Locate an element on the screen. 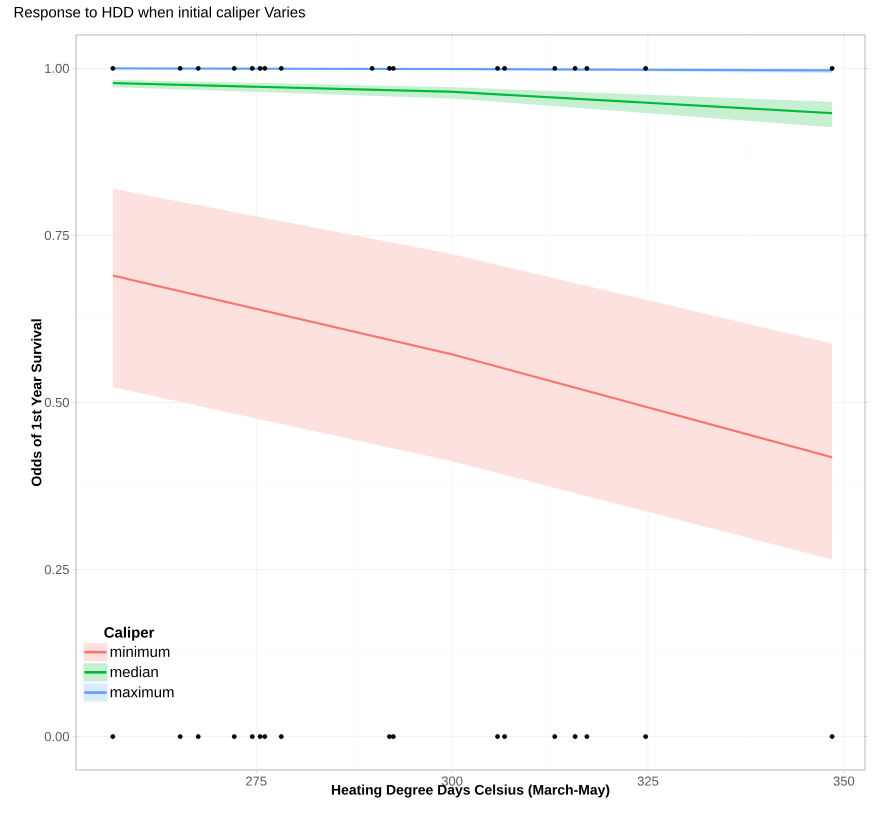 The width and height of the screenshot is (877, 822). legend-label: maximum is located at coordinates (142, 692).